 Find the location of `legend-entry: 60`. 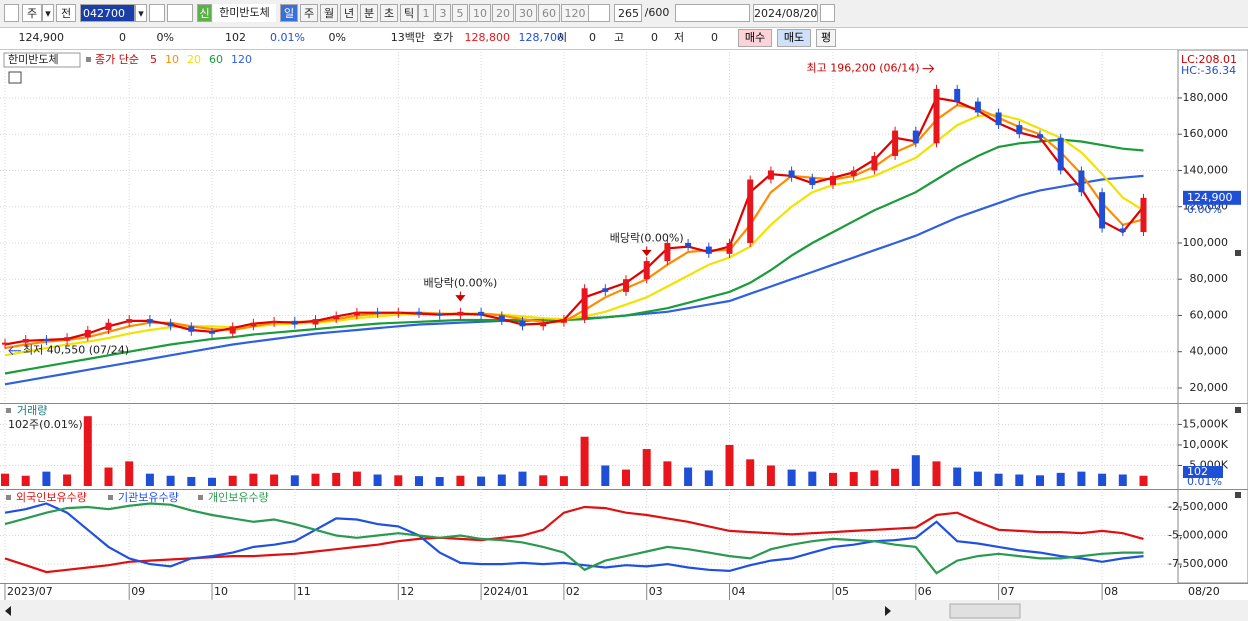

legend-entry: 60 is located at coordinates (216, 59).